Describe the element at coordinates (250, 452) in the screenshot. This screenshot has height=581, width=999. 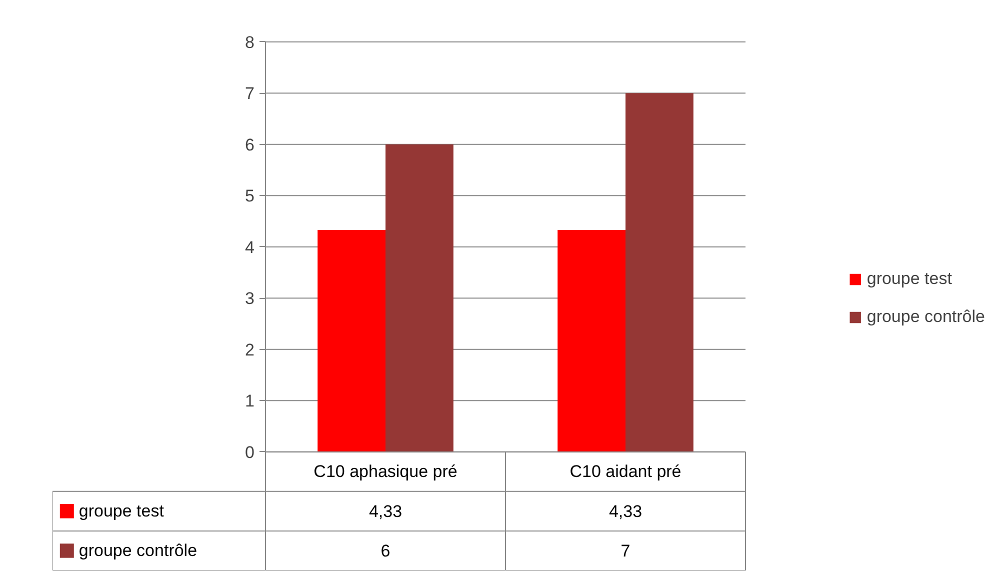
I see `y-tick-label: 0` at that location.